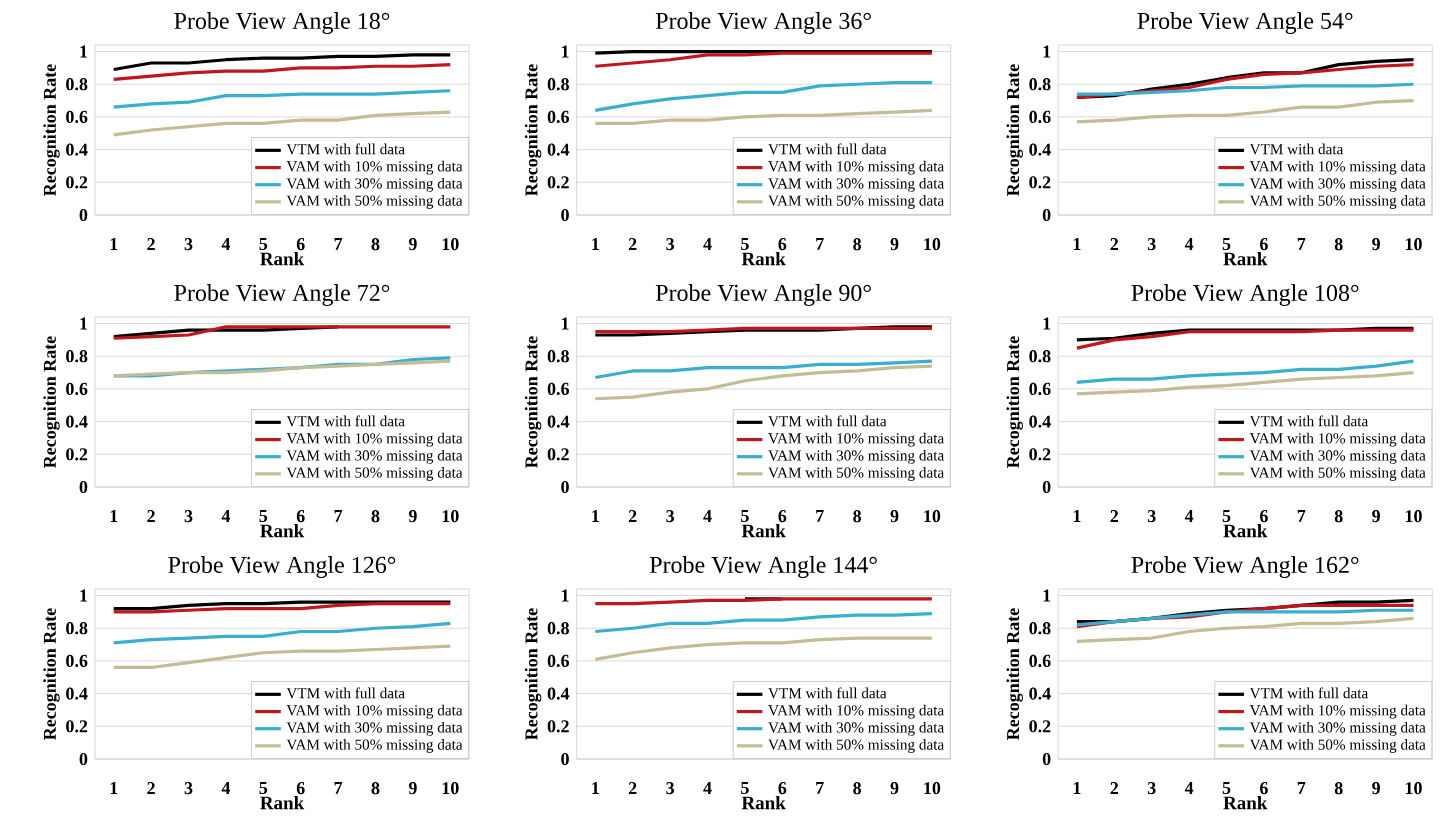 This screenshot has height=816, width=1445. What do you see at coordinates (763, 23) in the screenshot?
I see `chart-title: Probe View Angle 36°` at bounding box center [763, 23].